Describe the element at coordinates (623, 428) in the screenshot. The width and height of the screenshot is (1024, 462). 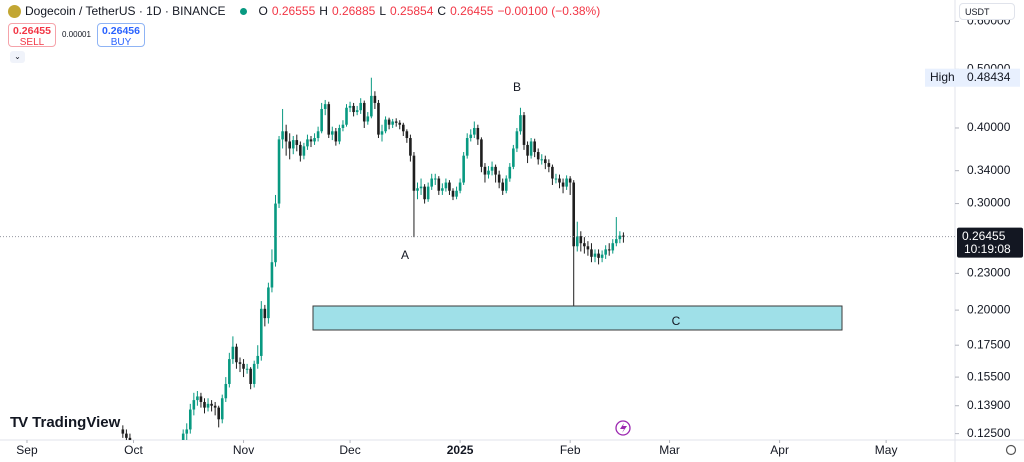
I see `events-icon-bolt` at that location.